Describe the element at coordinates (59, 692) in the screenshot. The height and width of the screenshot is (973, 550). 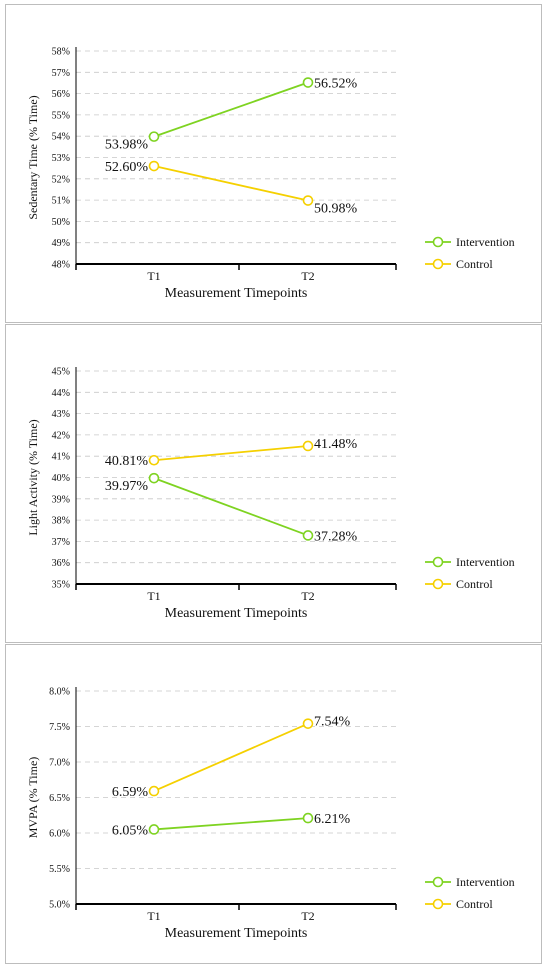
I see `y-tick-label: 8.0%` at that location.